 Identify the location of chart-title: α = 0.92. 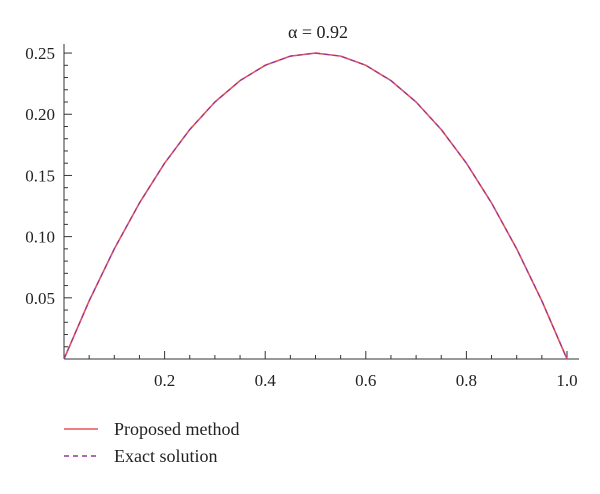
(318, 32).